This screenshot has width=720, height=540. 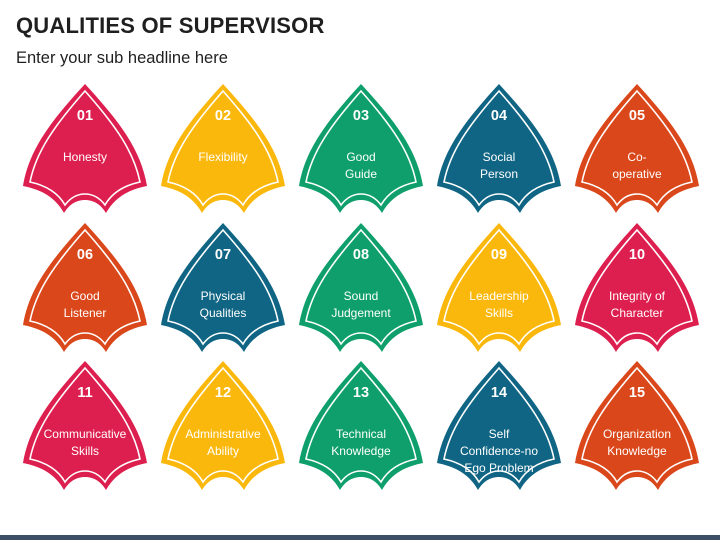 What do you see at coordinates (85, 116) in the screenshot?
I see `card-number: 01` at bounding box center [85, 116].